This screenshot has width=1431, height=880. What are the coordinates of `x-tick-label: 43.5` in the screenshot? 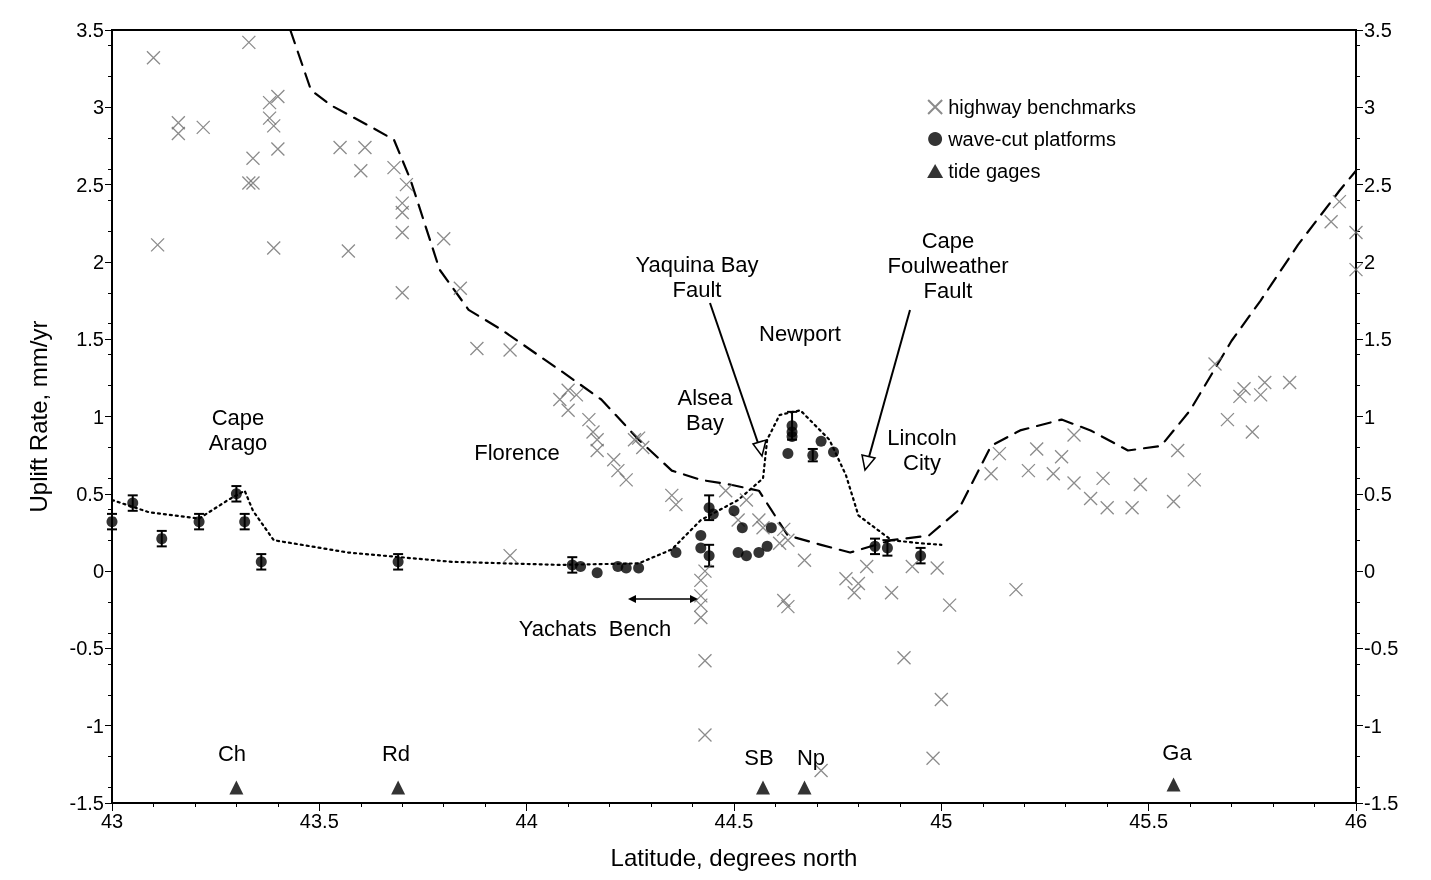 It's located at (319, 821).